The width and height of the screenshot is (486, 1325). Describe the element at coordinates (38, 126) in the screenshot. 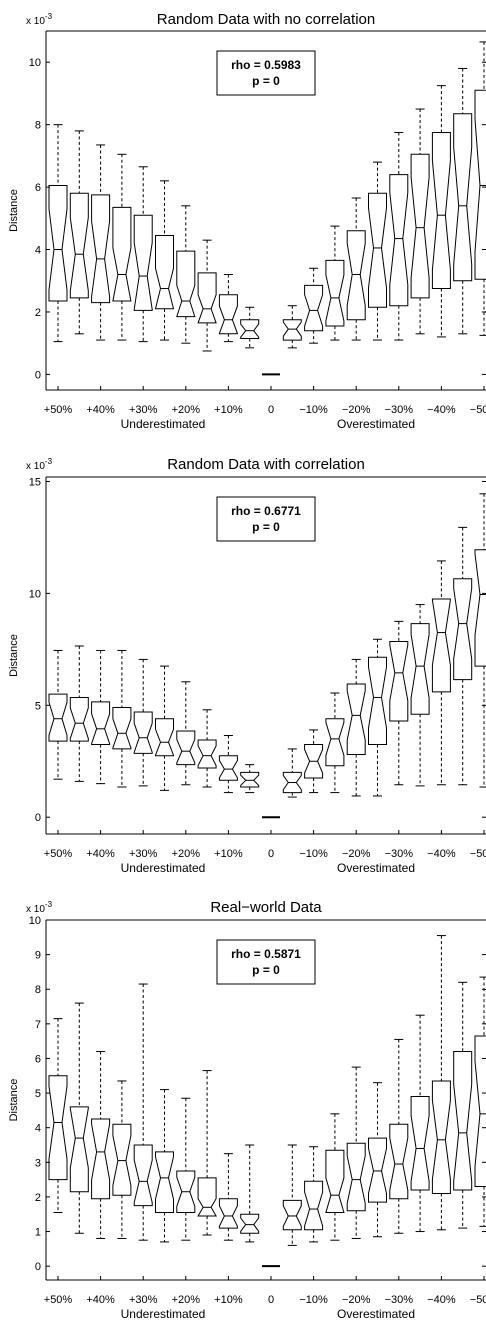

I see `y-tick-label: 8` at that location.